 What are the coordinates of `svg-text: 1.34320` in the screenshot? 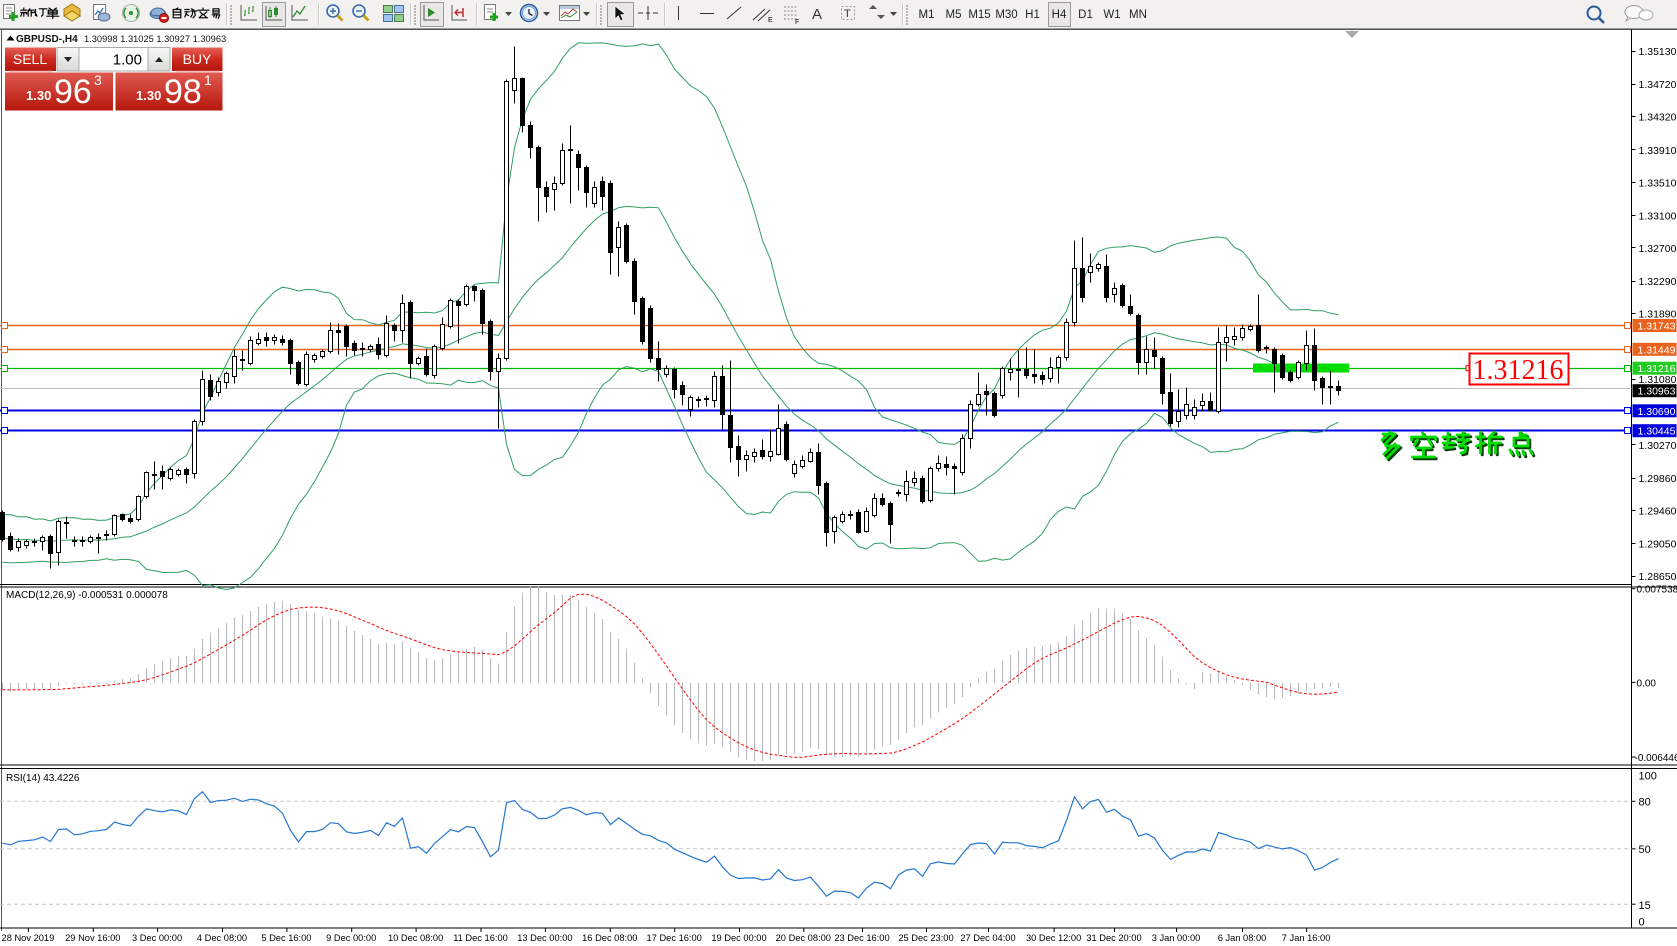 It's located at (1658, 118).